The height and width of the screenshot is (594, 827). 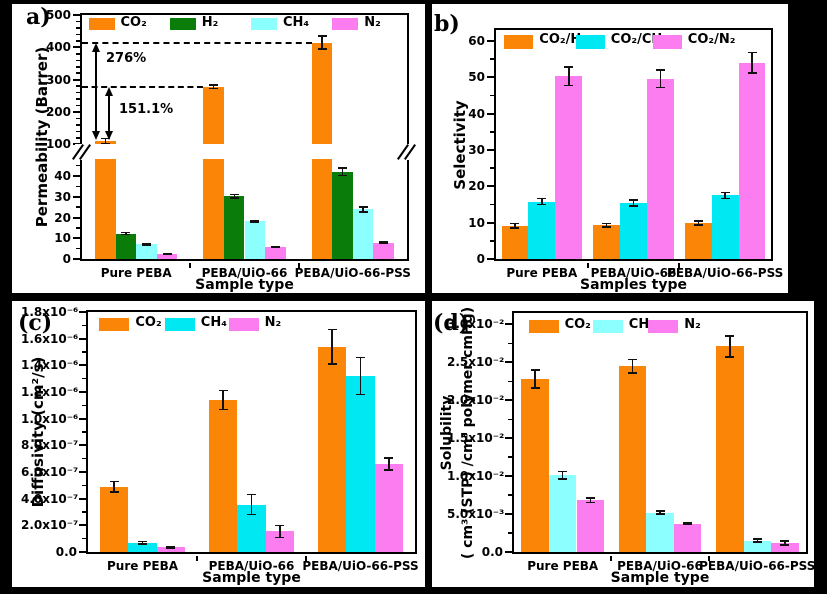 I want to click on panel-d-y-axis-title: Solubility, so click(x=447, y=432).